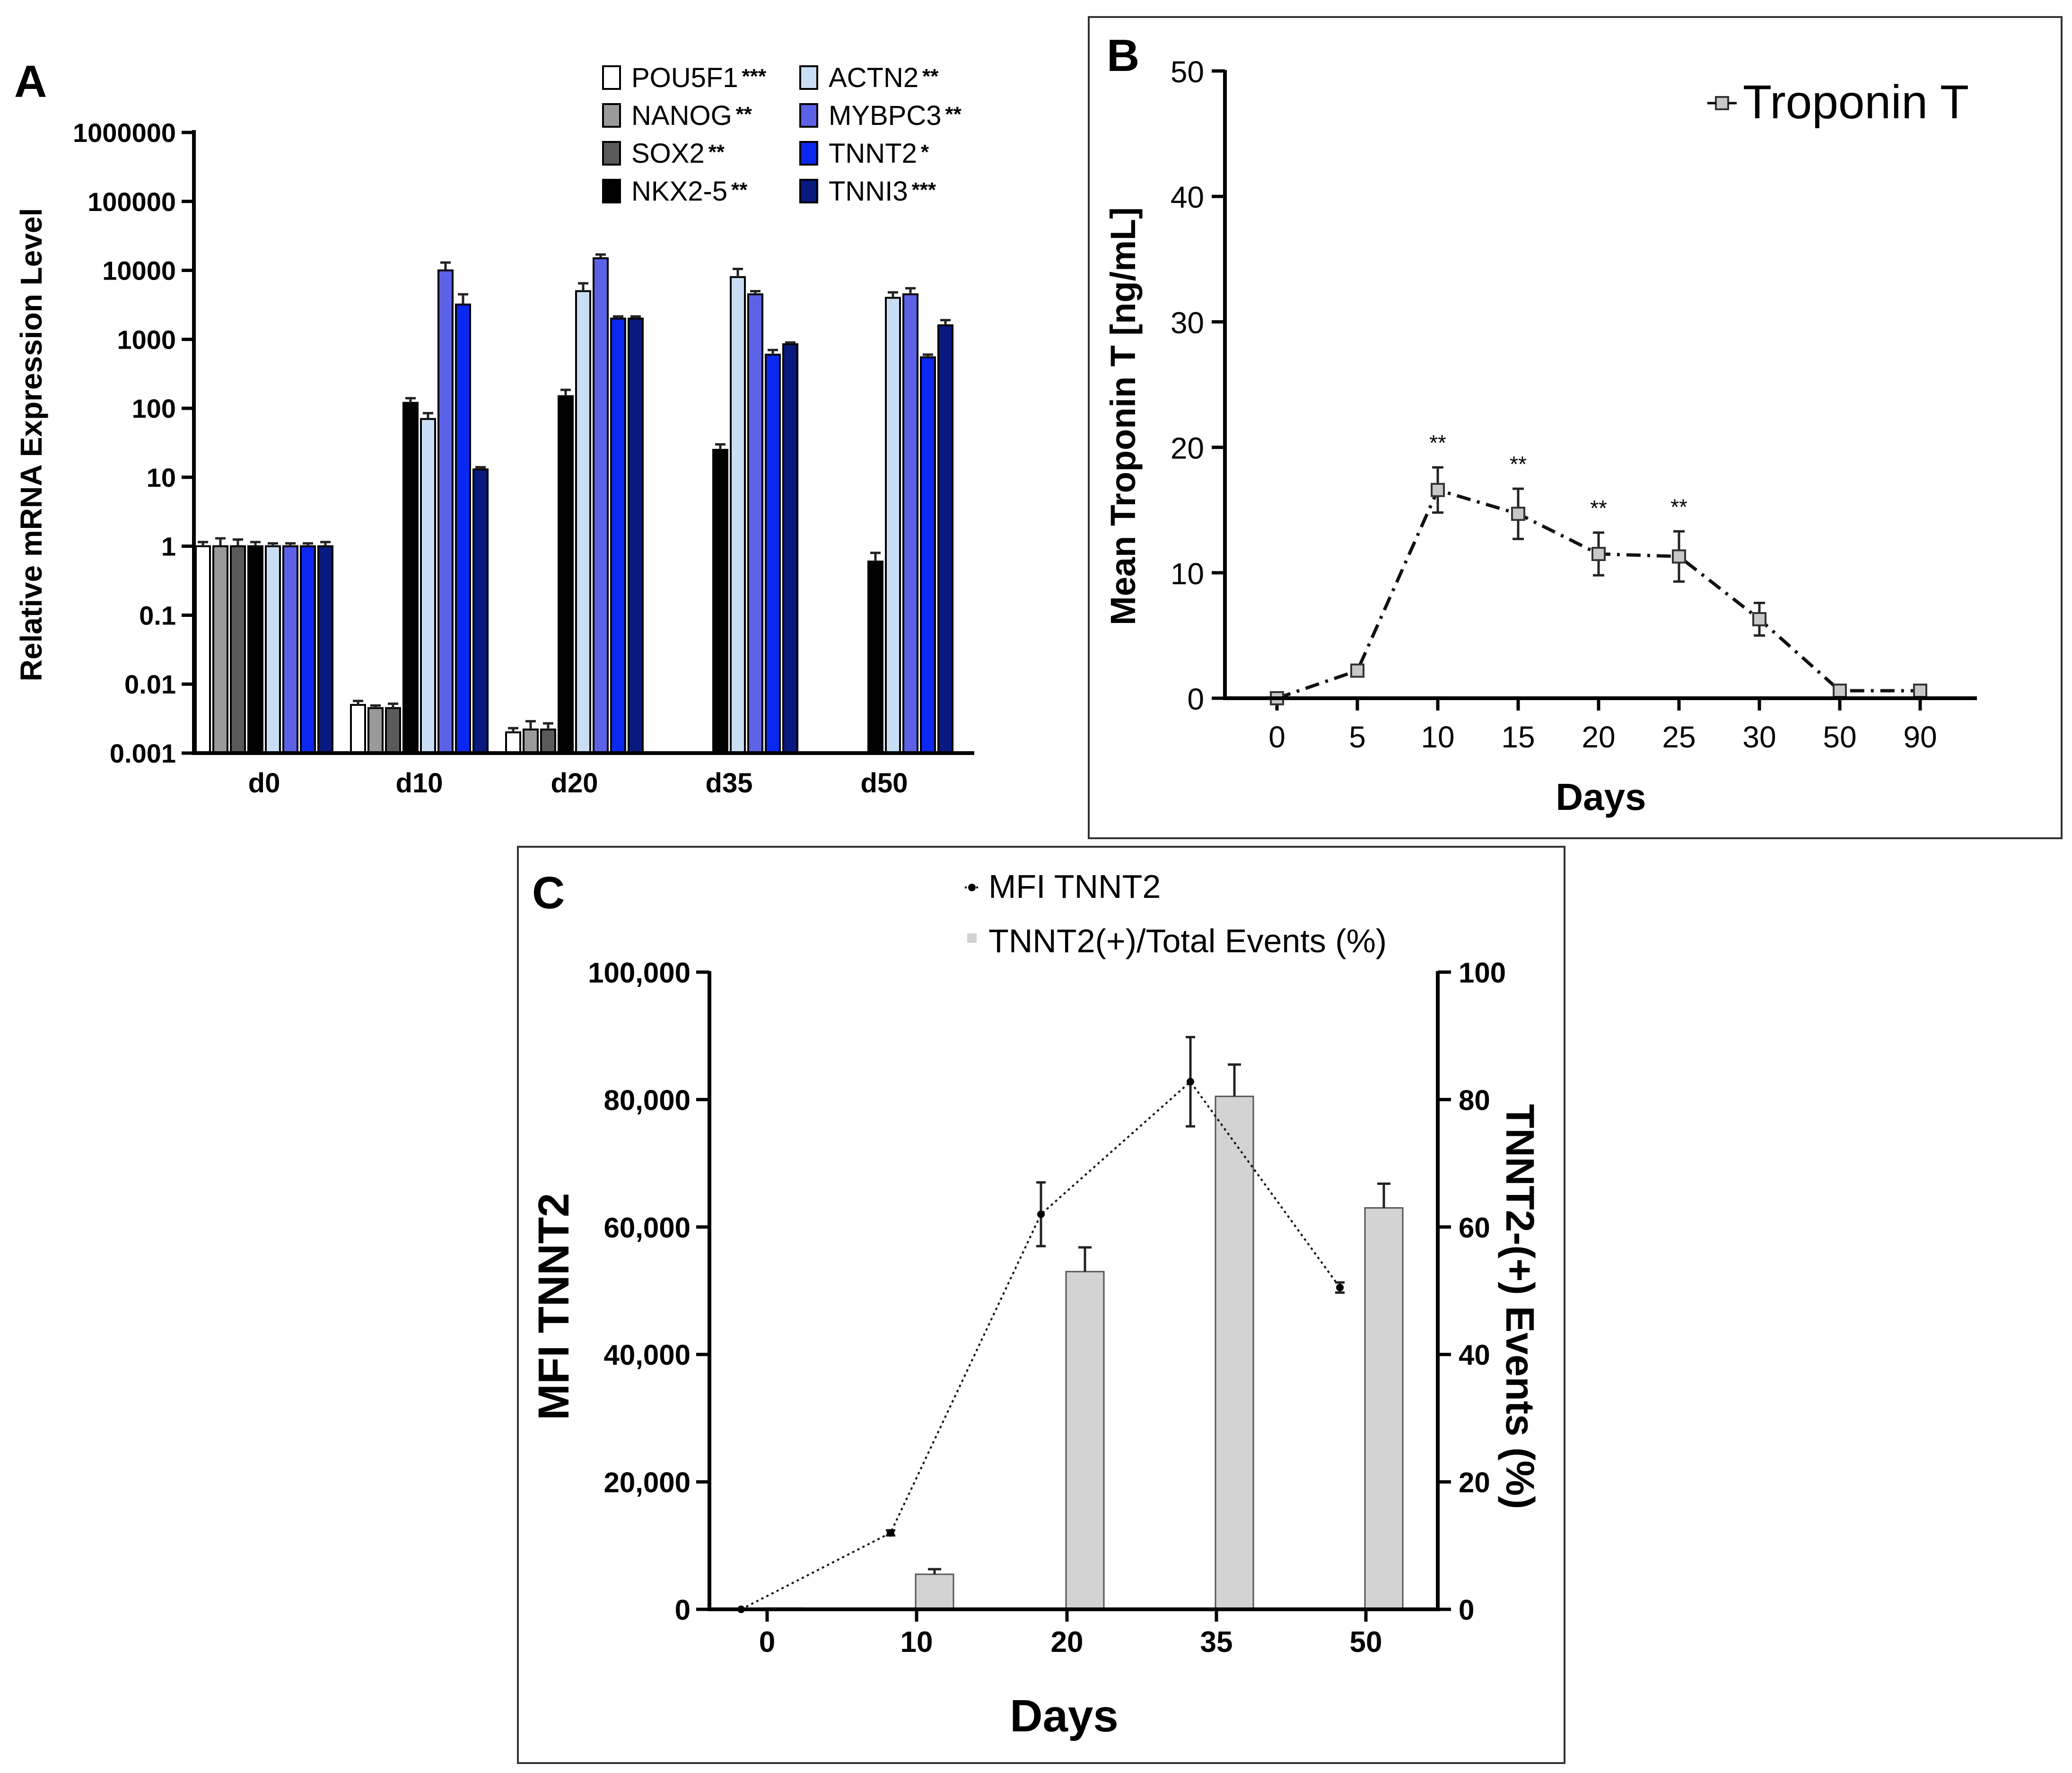  I want to click on c-y-tick-label-left: 80,000, so click(647, 1100).